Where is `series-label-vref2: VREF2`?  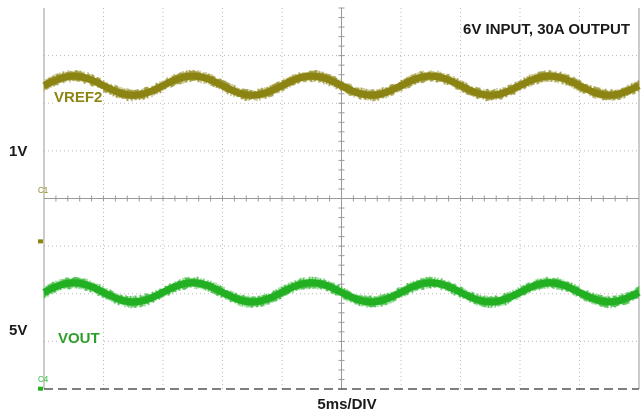 series-label-vref2: VREF2 is located at coordinates (78, 97).